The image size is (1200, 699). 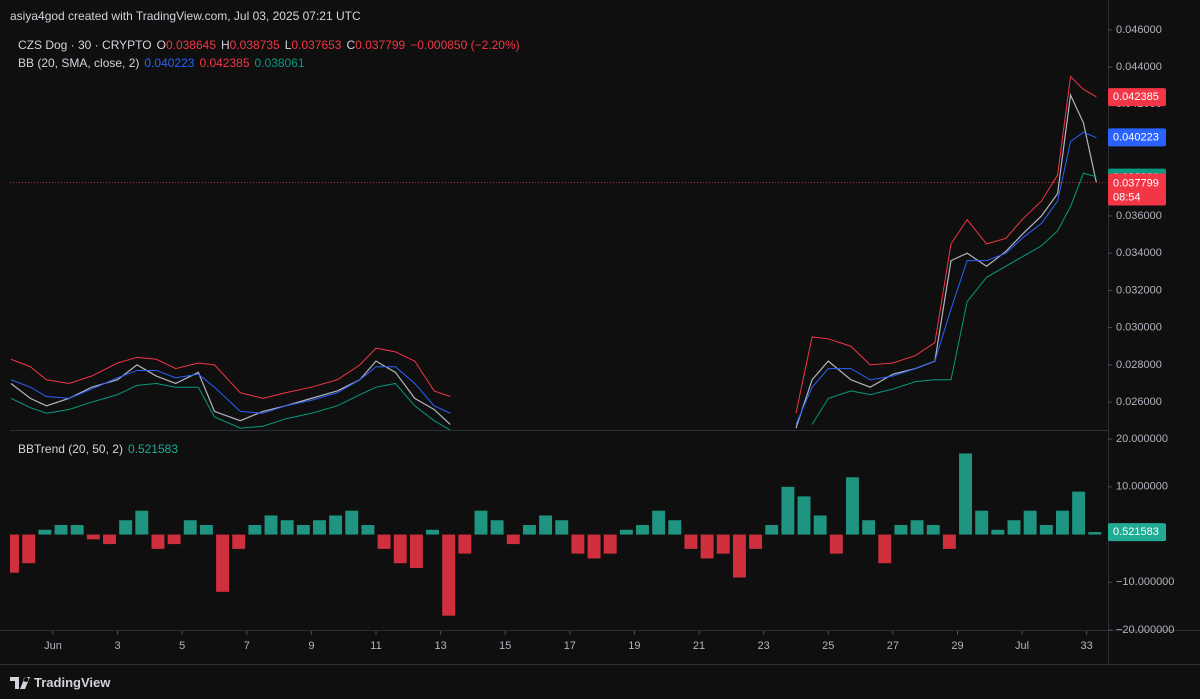 What do you see at coordinates (182, 646) in the screenshot?
I see `x-tick-label: 5` at bounding box center [182, 646].